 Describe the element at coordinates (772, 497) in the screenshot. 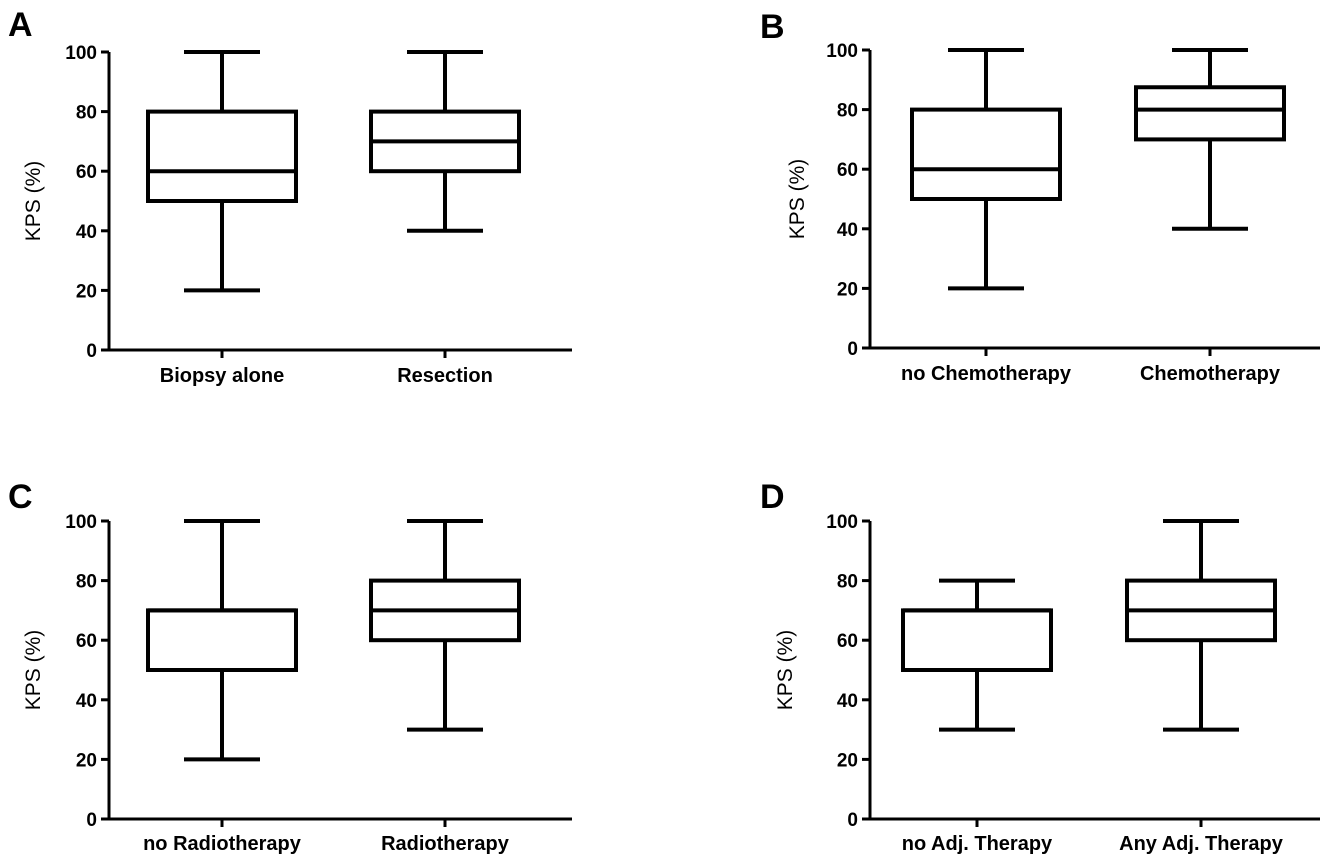

I see `panel-letter: D` at that location.